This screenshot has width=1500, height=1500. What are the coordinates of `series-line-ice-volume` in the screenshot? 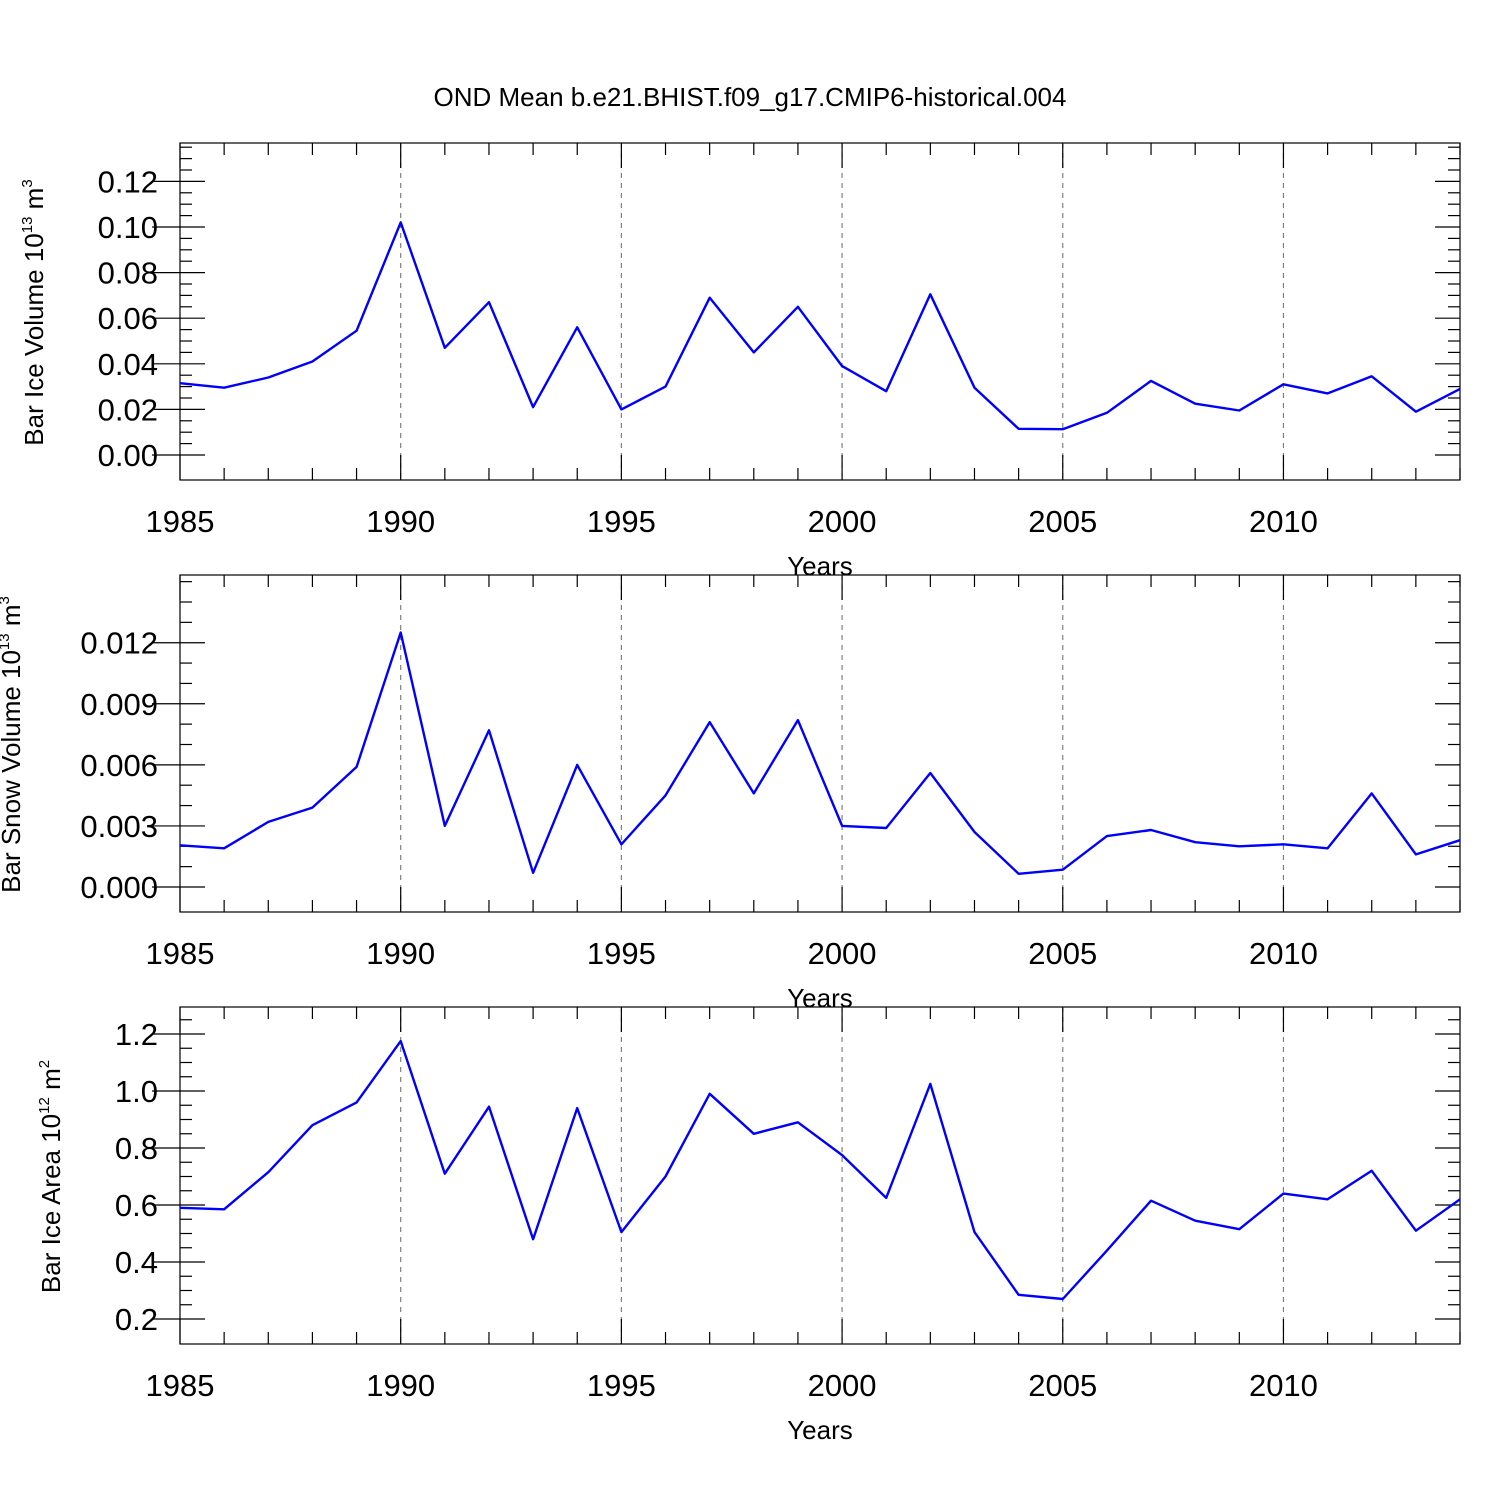 It's located at (820, 326).